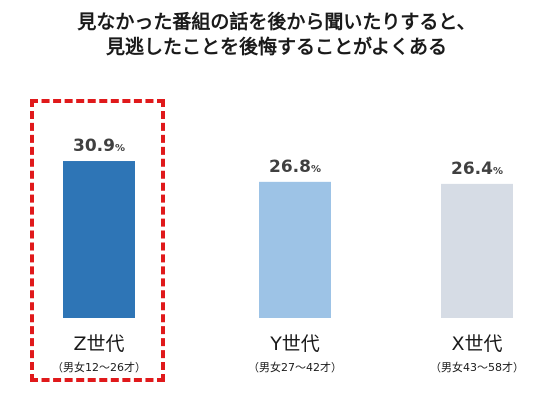 This screenshot has width=553, height=400. What do you see at coordinates (99, 367) in the screenshot?
I see `category-sublabel-1: （男女12～26才）` at bounding box center [99, 367].